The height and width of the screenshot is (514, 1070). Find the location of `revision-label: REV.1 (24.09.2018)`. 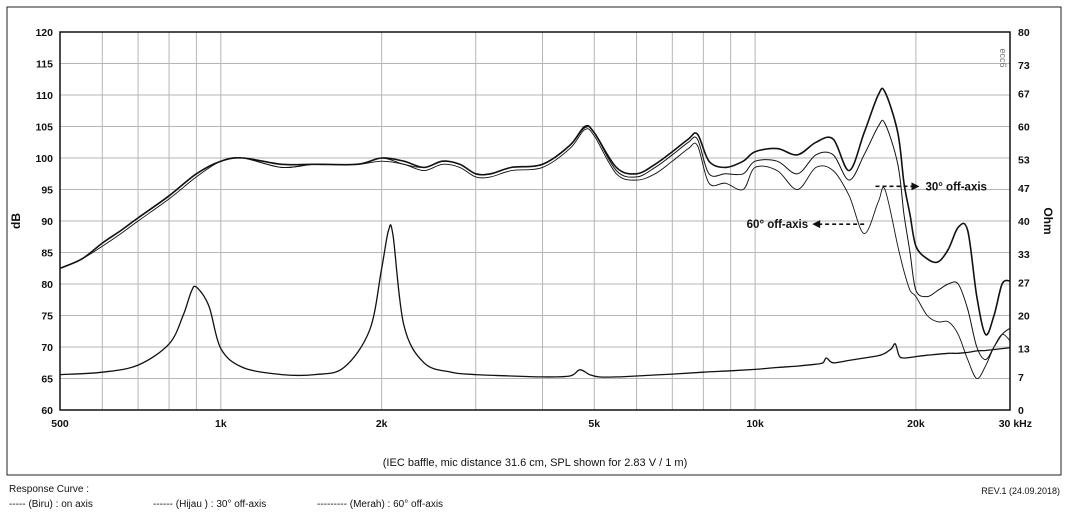

revision-label: REV.1 (24.09.2018) is located at coordinates (1020, 491).